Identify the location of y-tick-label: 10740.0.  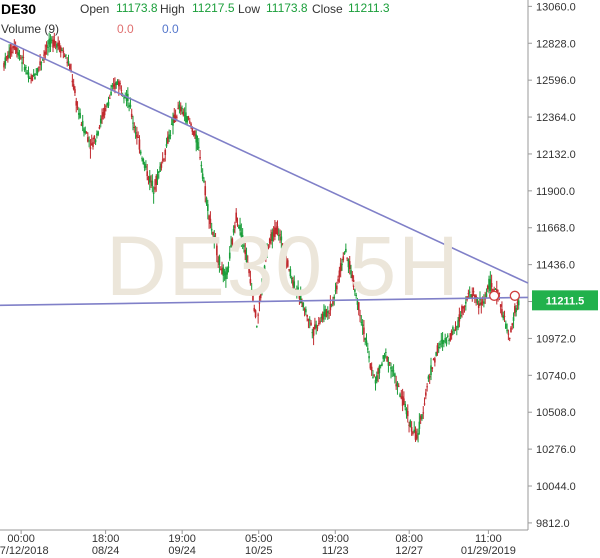
(556, 376).